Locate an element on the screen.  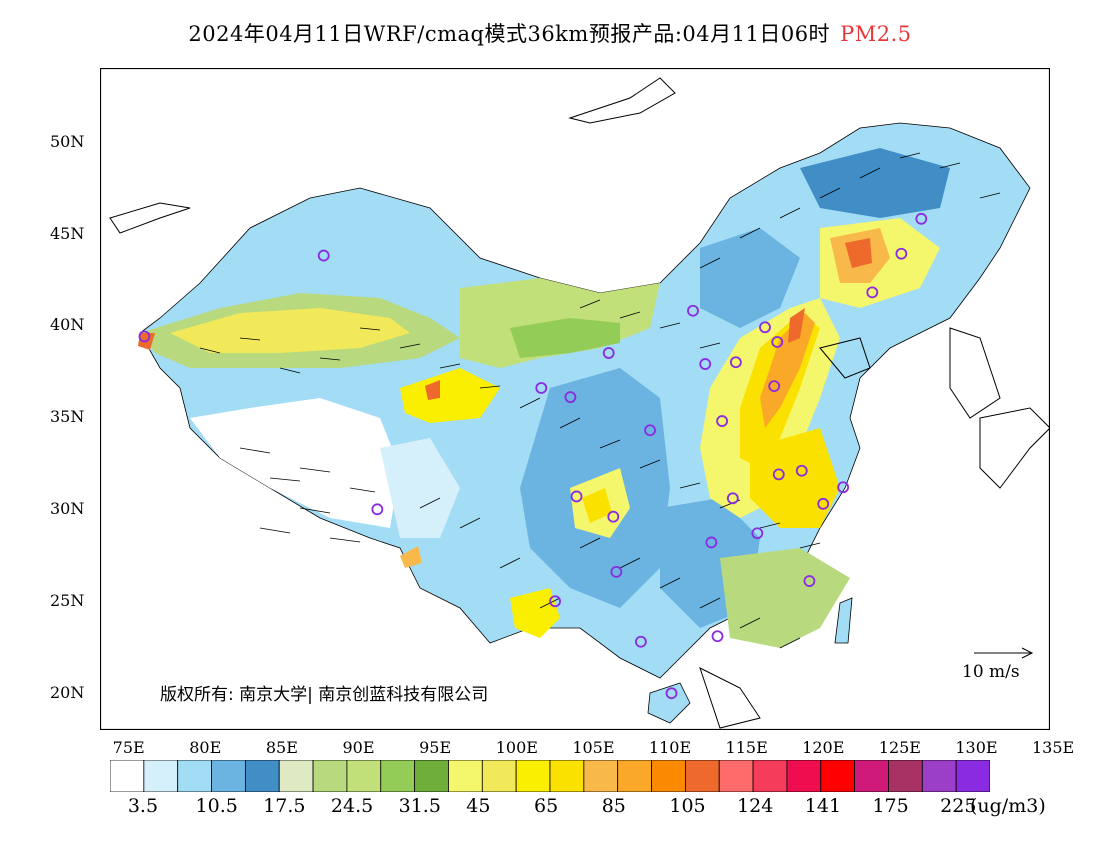
wind-reference-arrow-icon is located at coordinates (1004, 653).